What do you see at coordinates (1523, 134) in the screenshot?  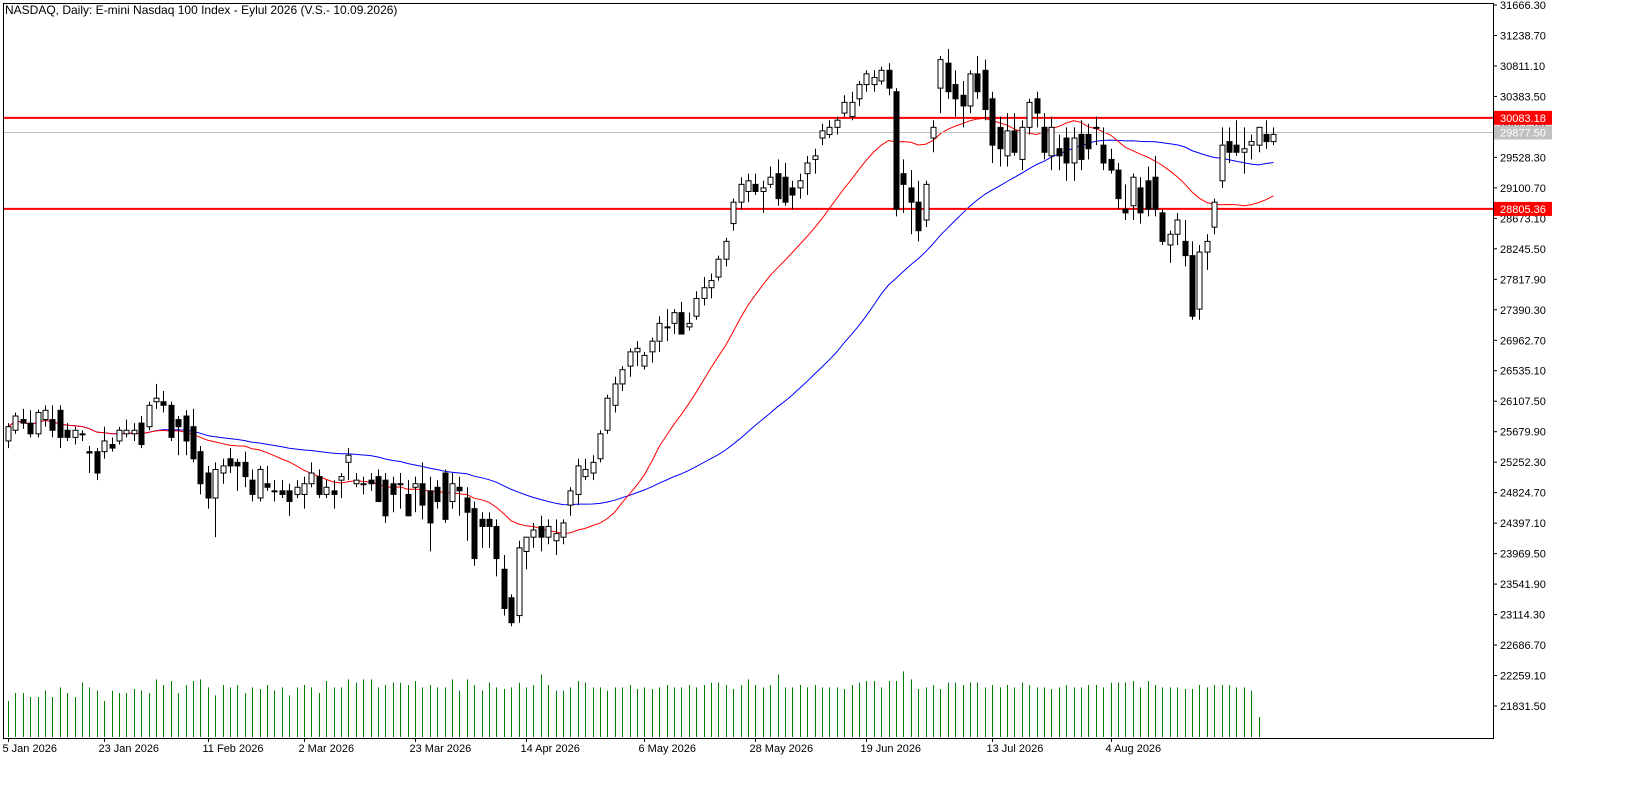 I see `current-price-tag-text: 29877.50` at bounding box center [1523, 134].